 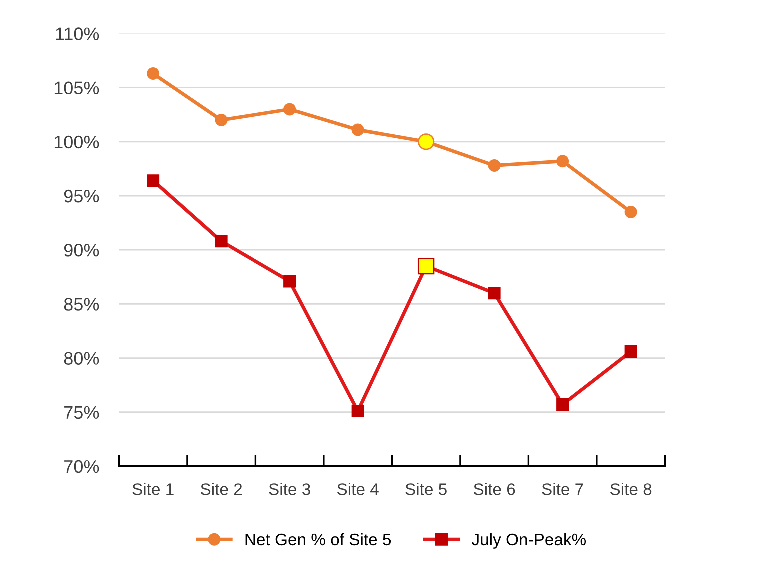 What do you see at coordinates (82, 413) in the screenshot?
I see `y-tick-label: 75%` at bounding box center [82, 413].